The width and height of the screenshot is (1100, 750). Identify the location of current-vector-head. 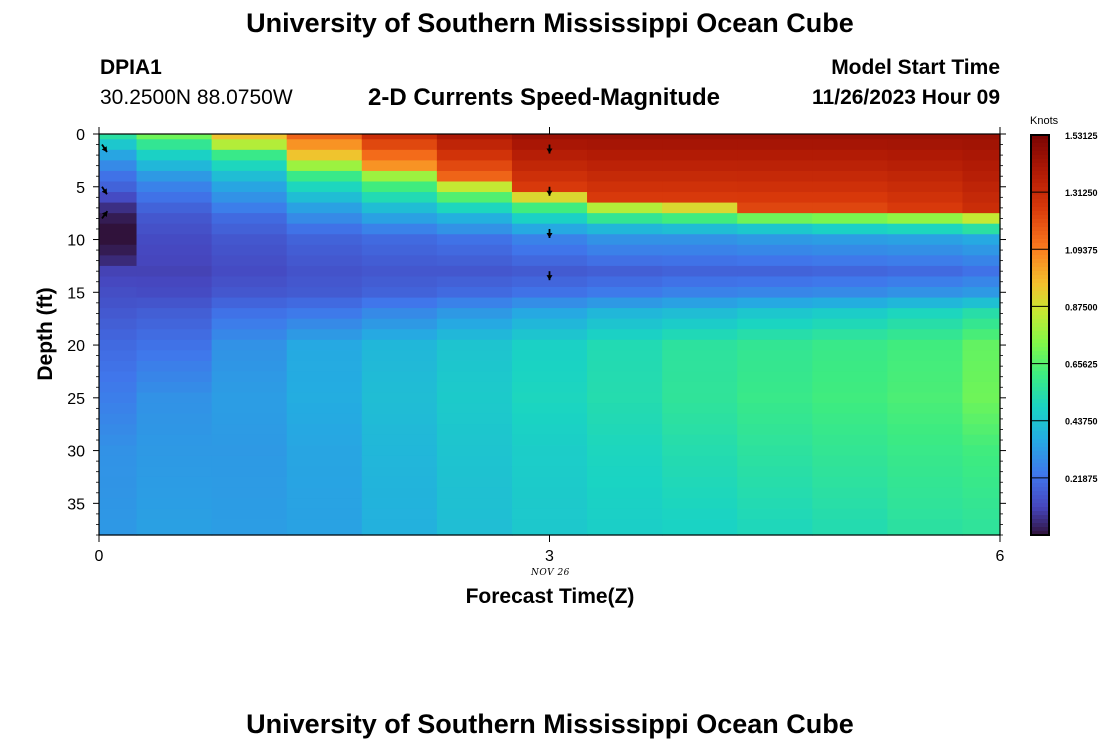
(104, 149).